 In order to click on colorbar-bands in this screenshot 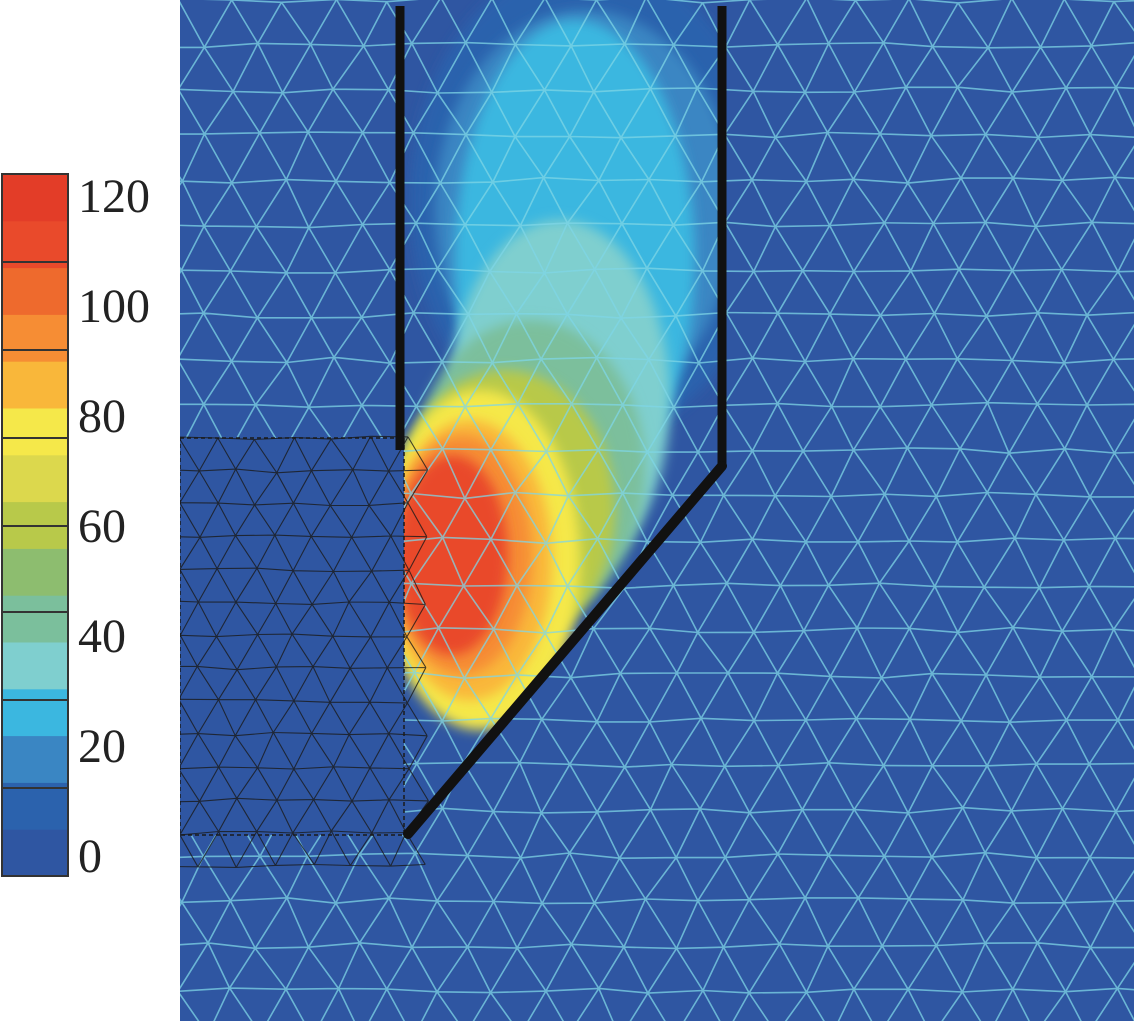, I will do `click(35, 525)`.